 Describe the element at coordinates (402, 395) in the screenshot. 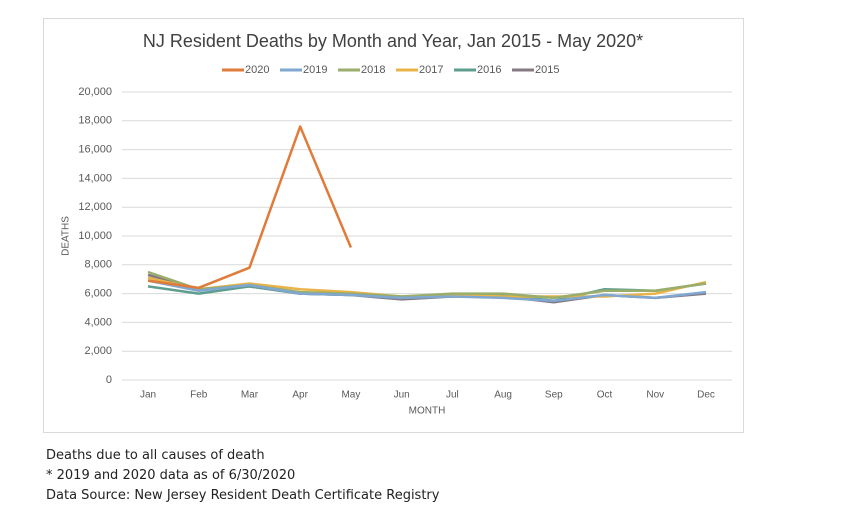

I see `x-tick-label: Jun` at that location.